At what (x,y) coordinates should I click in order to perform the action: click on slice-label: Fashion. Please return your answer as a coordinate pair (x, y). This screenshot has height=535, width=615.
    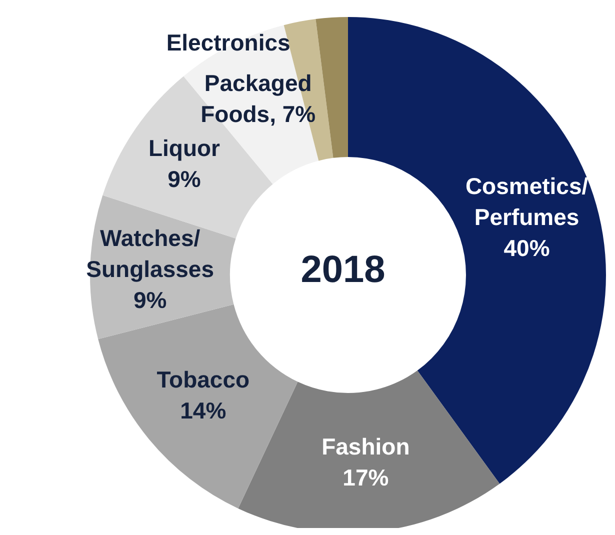
    Looking at the image, I should click on (366, 447).